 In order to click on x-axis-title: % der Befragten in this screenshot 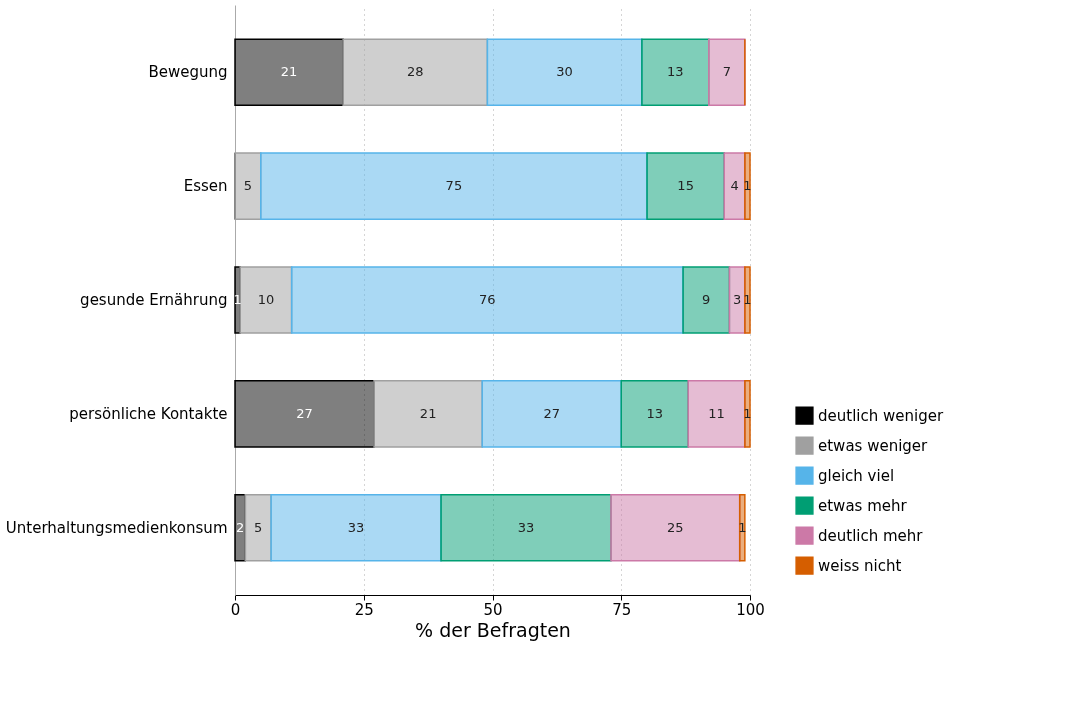, I will do `click(493, 629)`.